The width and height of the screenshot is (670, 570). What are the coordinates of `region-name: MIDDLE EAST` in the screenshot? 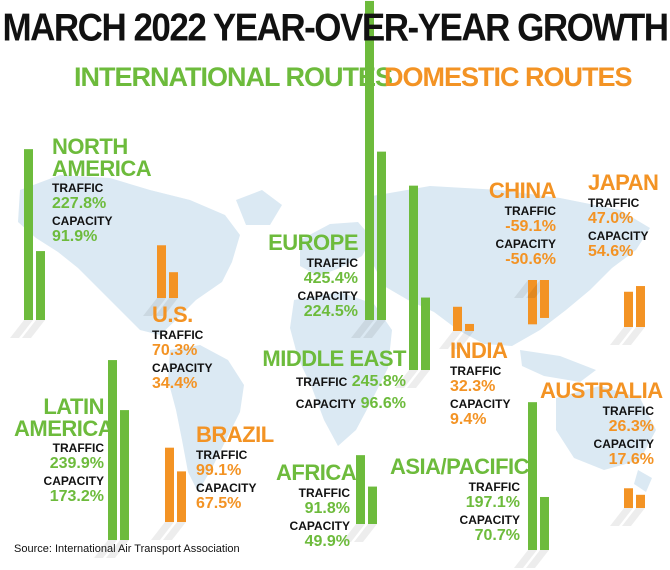 It's located at (334, 358).